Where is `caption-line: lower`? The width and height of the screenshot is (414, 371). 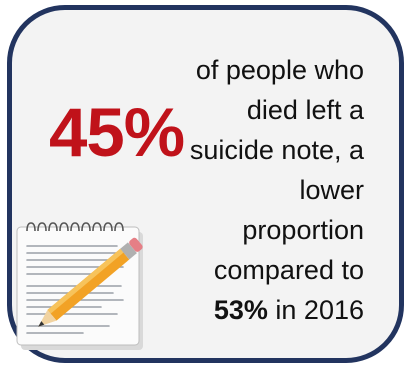 caption-line: lower is located at coordinates (331, 190).